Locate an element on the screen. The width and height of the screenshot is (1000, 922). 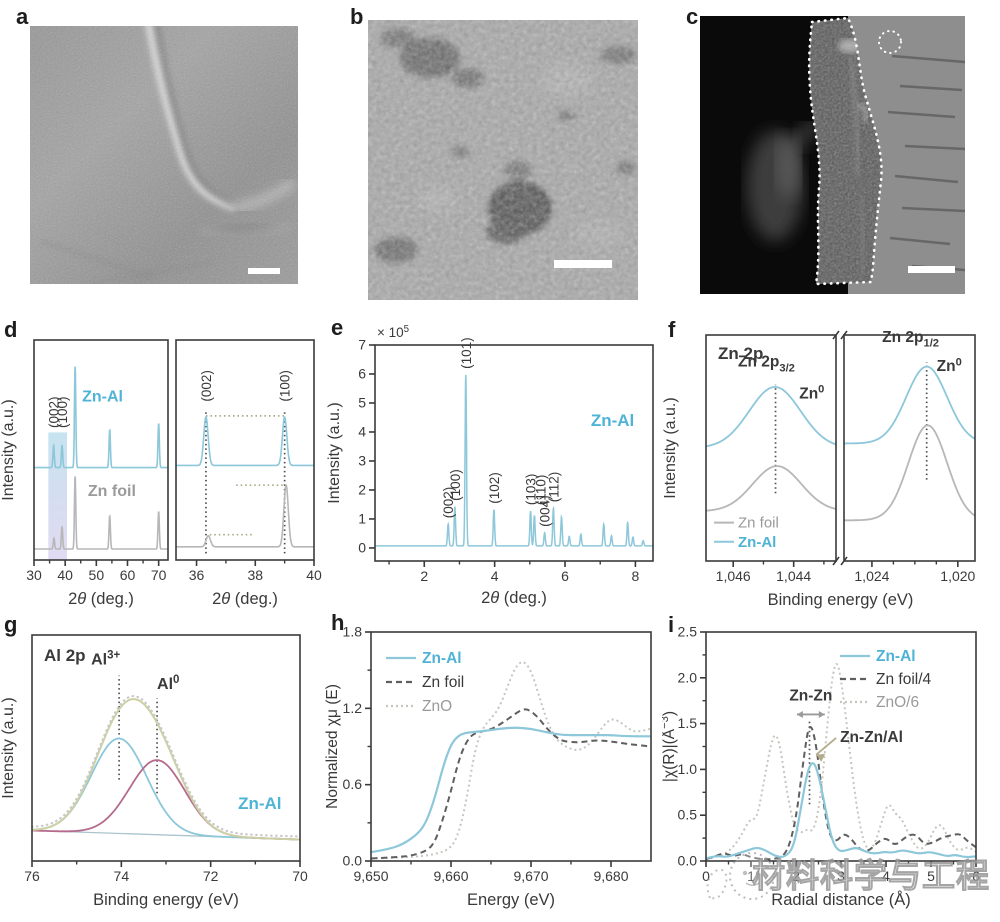
svg-text: 7 is located at coordinates (362, 345).